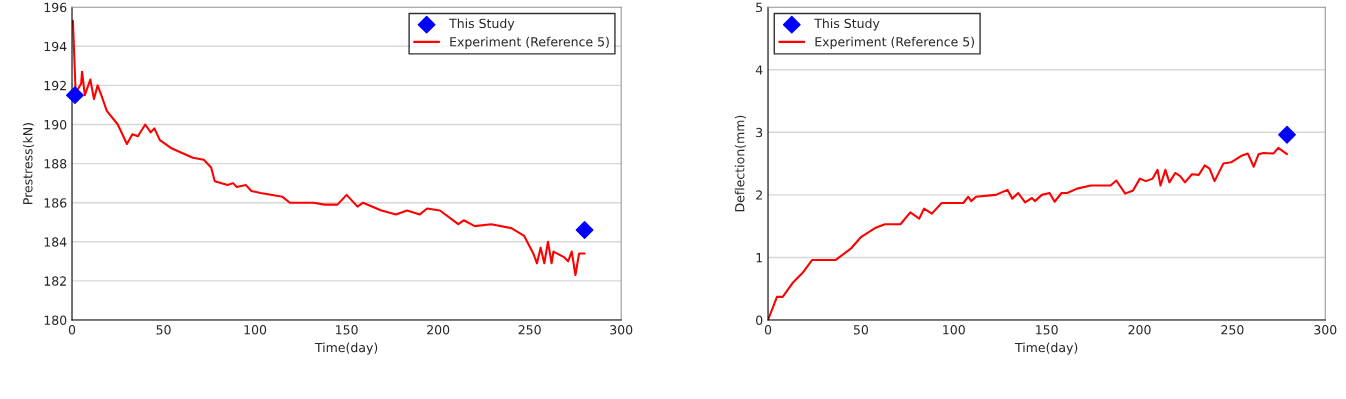 The width and height of the screenshot is (1346, 399). Describe the element at coordinates (759, 320) in the screenshot. I see `y-tick-label: 0` at that location.